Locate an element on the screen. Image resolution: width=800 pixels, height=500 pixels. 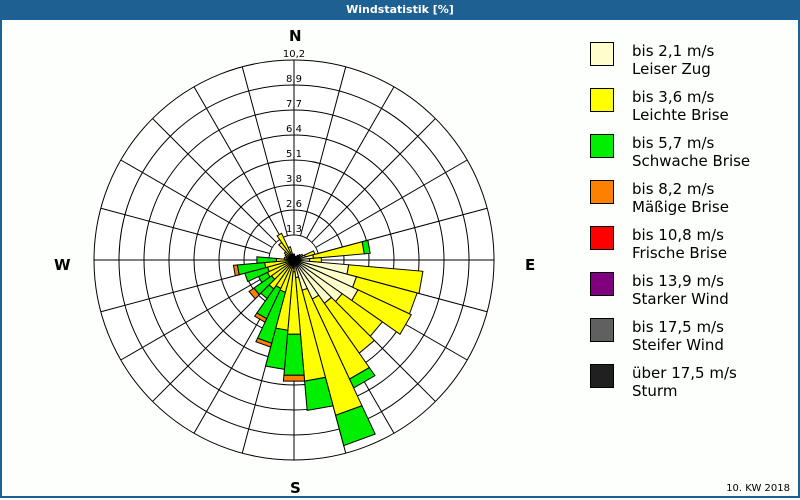
legend-name: Leiser Zug is located at coordinates (671, 69).